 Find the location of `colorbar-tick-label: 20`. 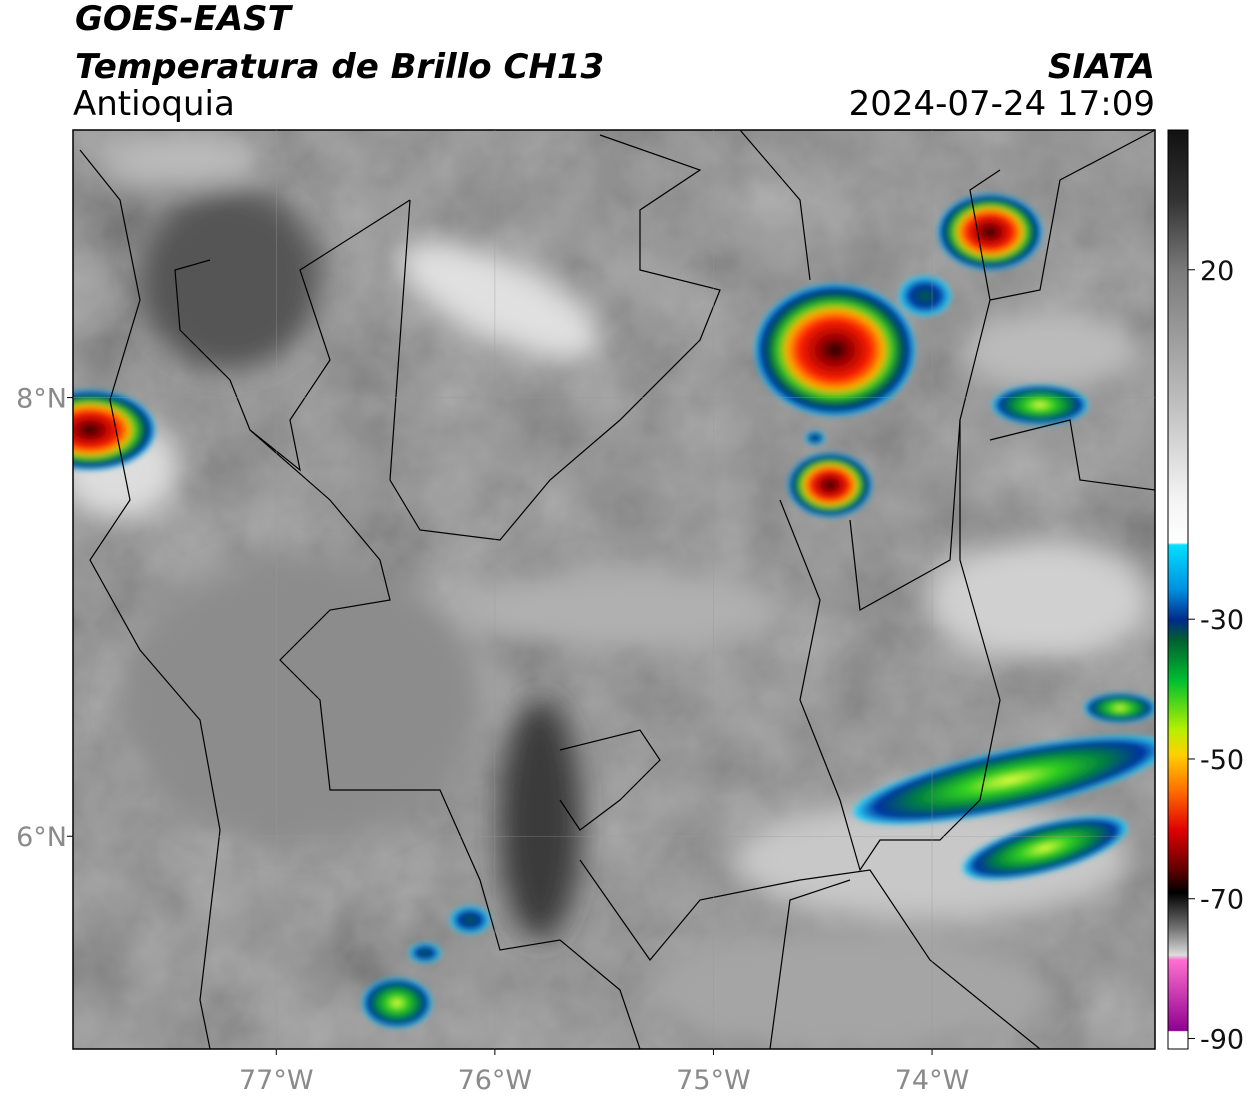

colorbar-tick-label: 20 is located at coordinates (1217, 271).